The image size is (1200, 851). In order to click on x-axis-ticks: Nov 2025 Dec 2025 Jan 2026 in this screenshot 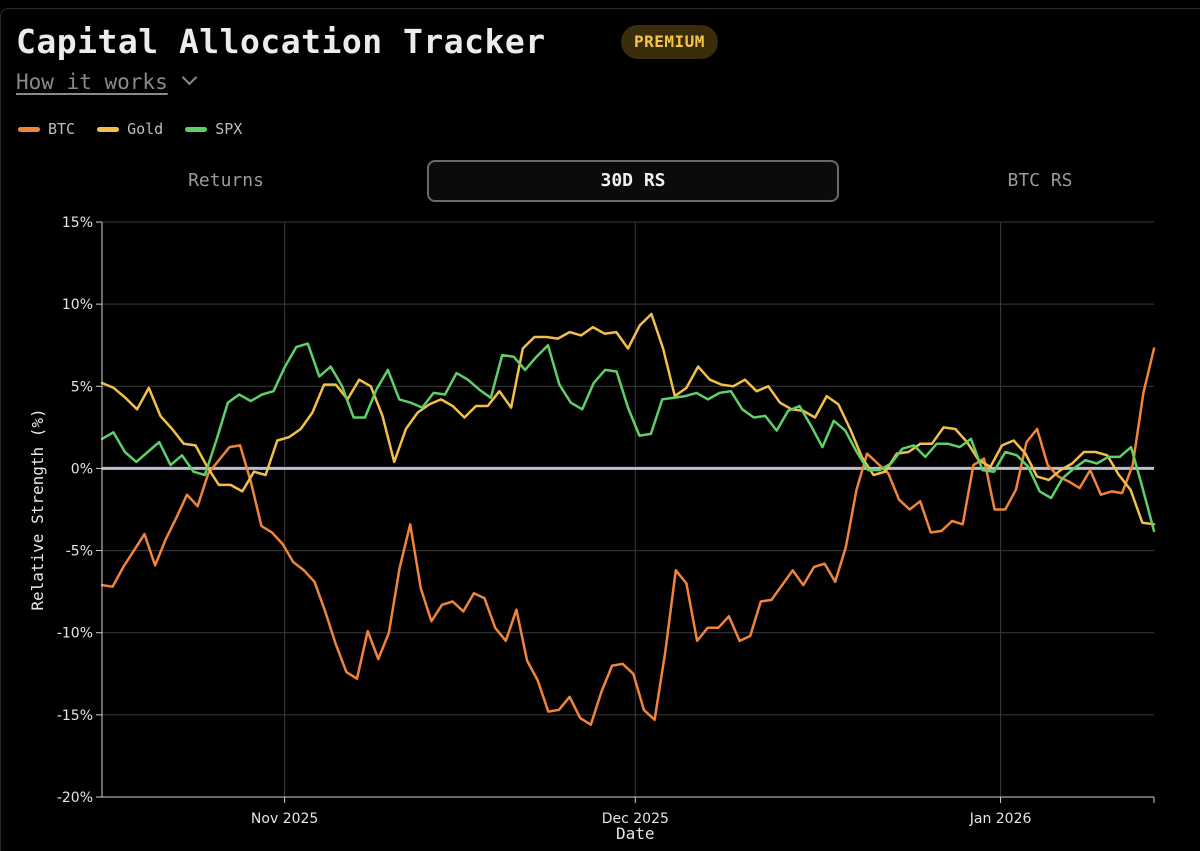, I will do `click(641, 819)`.